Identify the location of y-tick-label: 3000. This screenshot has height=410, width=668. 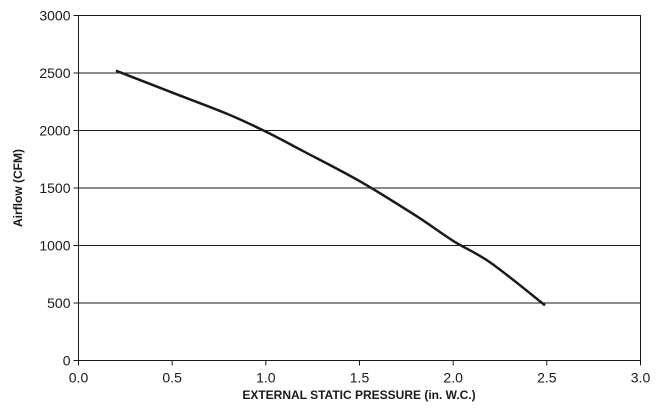
(54, 16).